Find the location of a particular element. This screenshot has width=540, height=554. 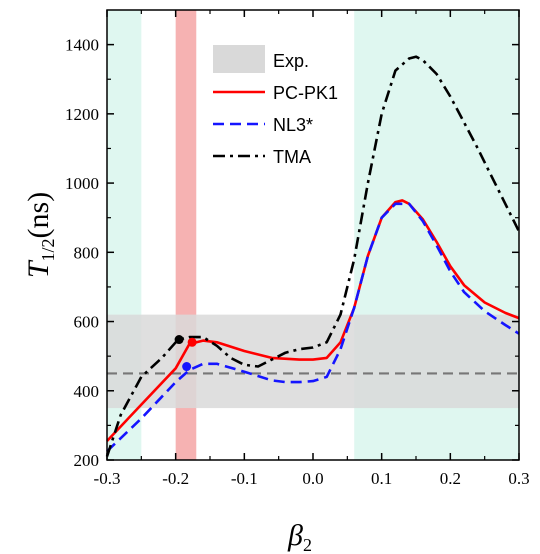

legend: Exp. PC-PK1 NL3* TMA is located at coordinates (275, 106).